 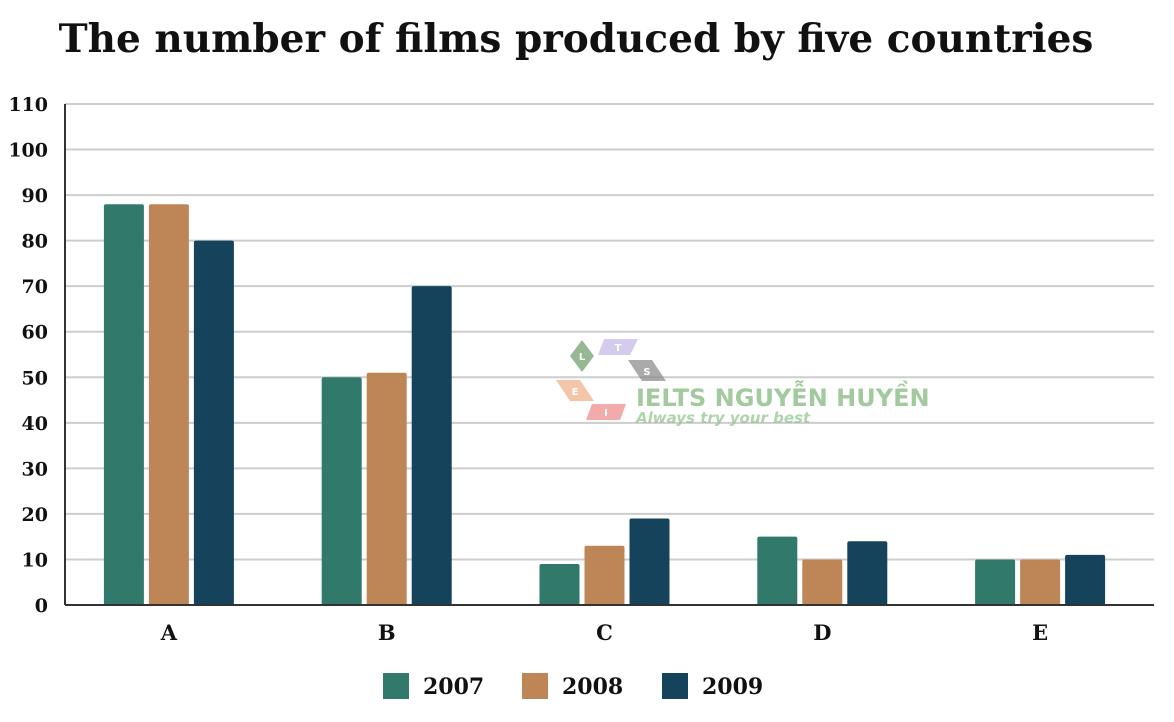 What do you see at coordinates (1085, 579) in the screenshot?
I see `bar-e-2009` at bounding box center [1085, 579].